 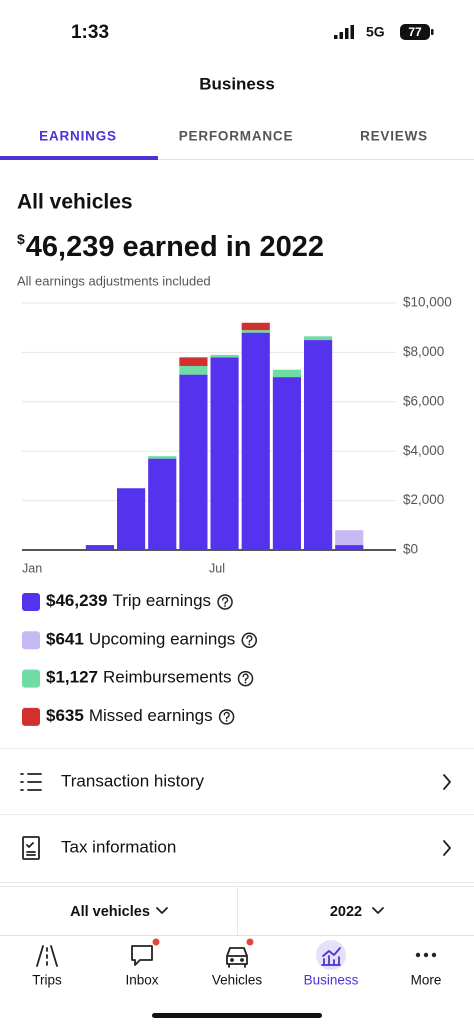 I want to click on filter-divider, so click(x=237, y=911).